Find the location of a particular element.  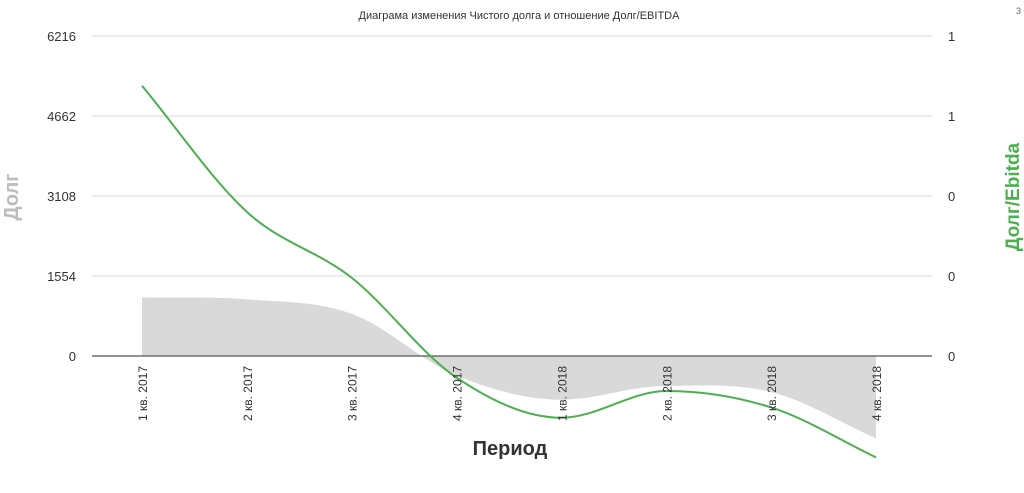

right-axis-ticks: 1 1 0 0 0 is located at coordinates (951, 196).